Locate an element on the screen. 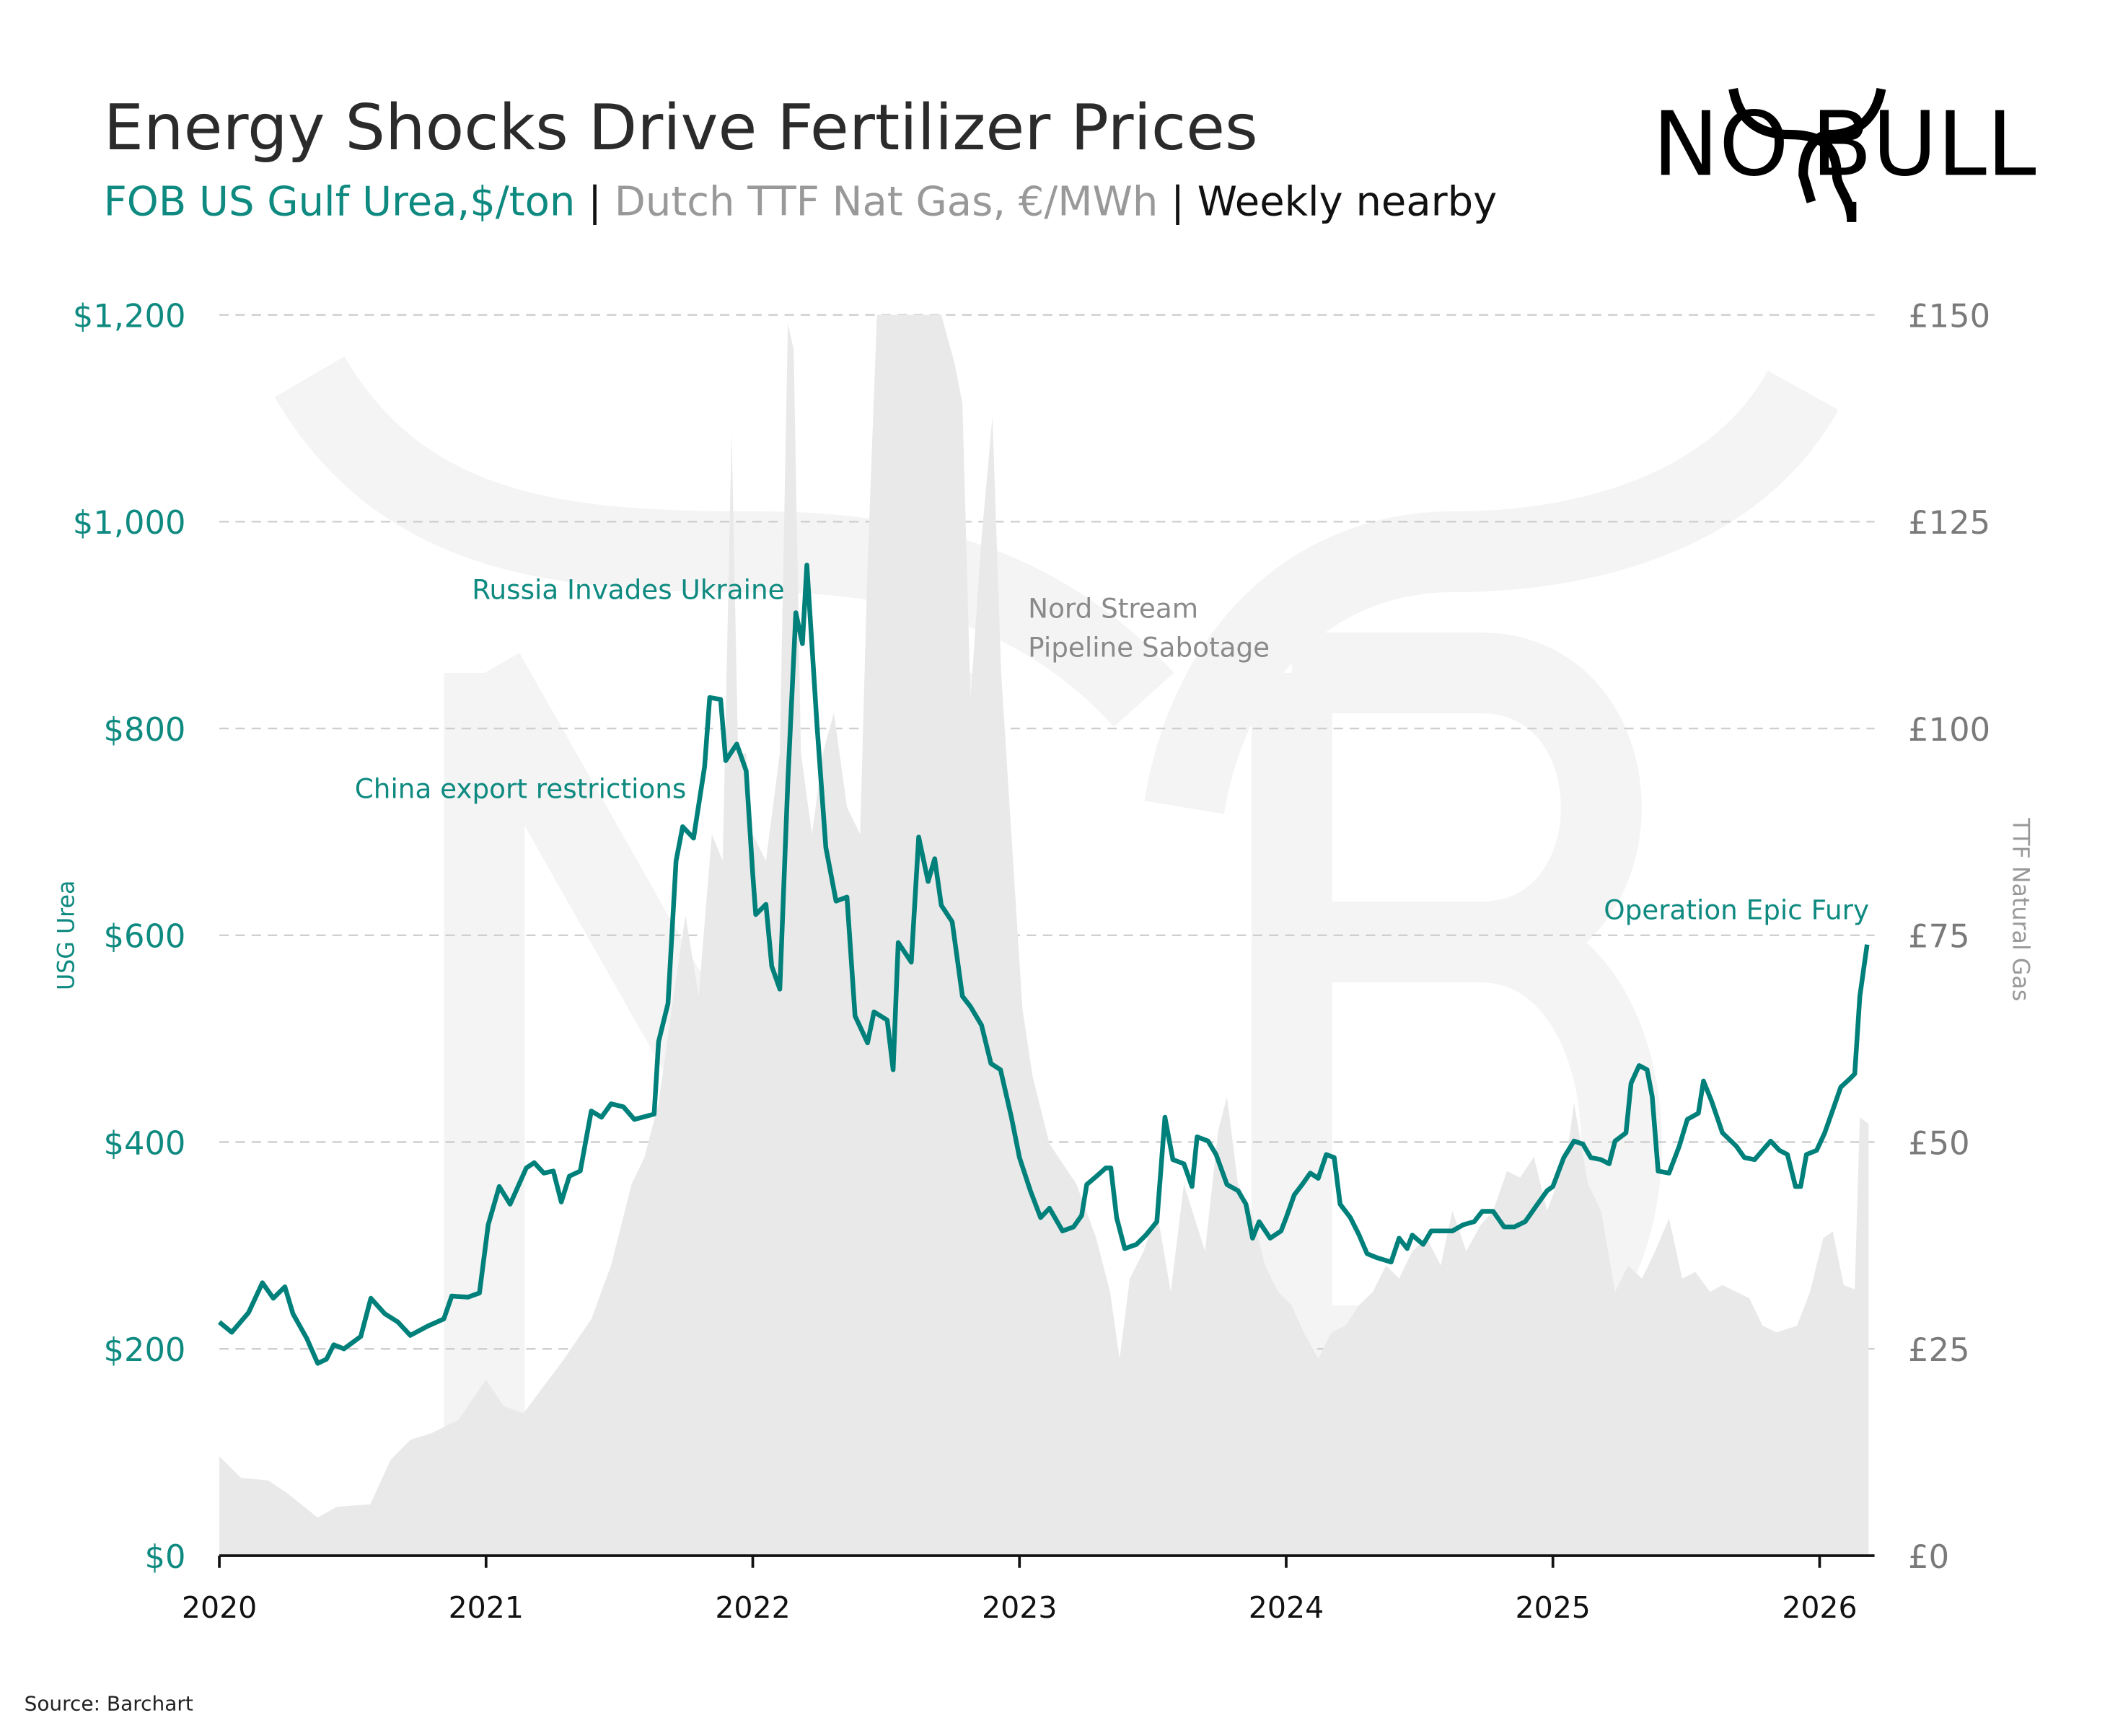  subtitle-frequency: Weekly nearby is located at coordinates (1347, 202).